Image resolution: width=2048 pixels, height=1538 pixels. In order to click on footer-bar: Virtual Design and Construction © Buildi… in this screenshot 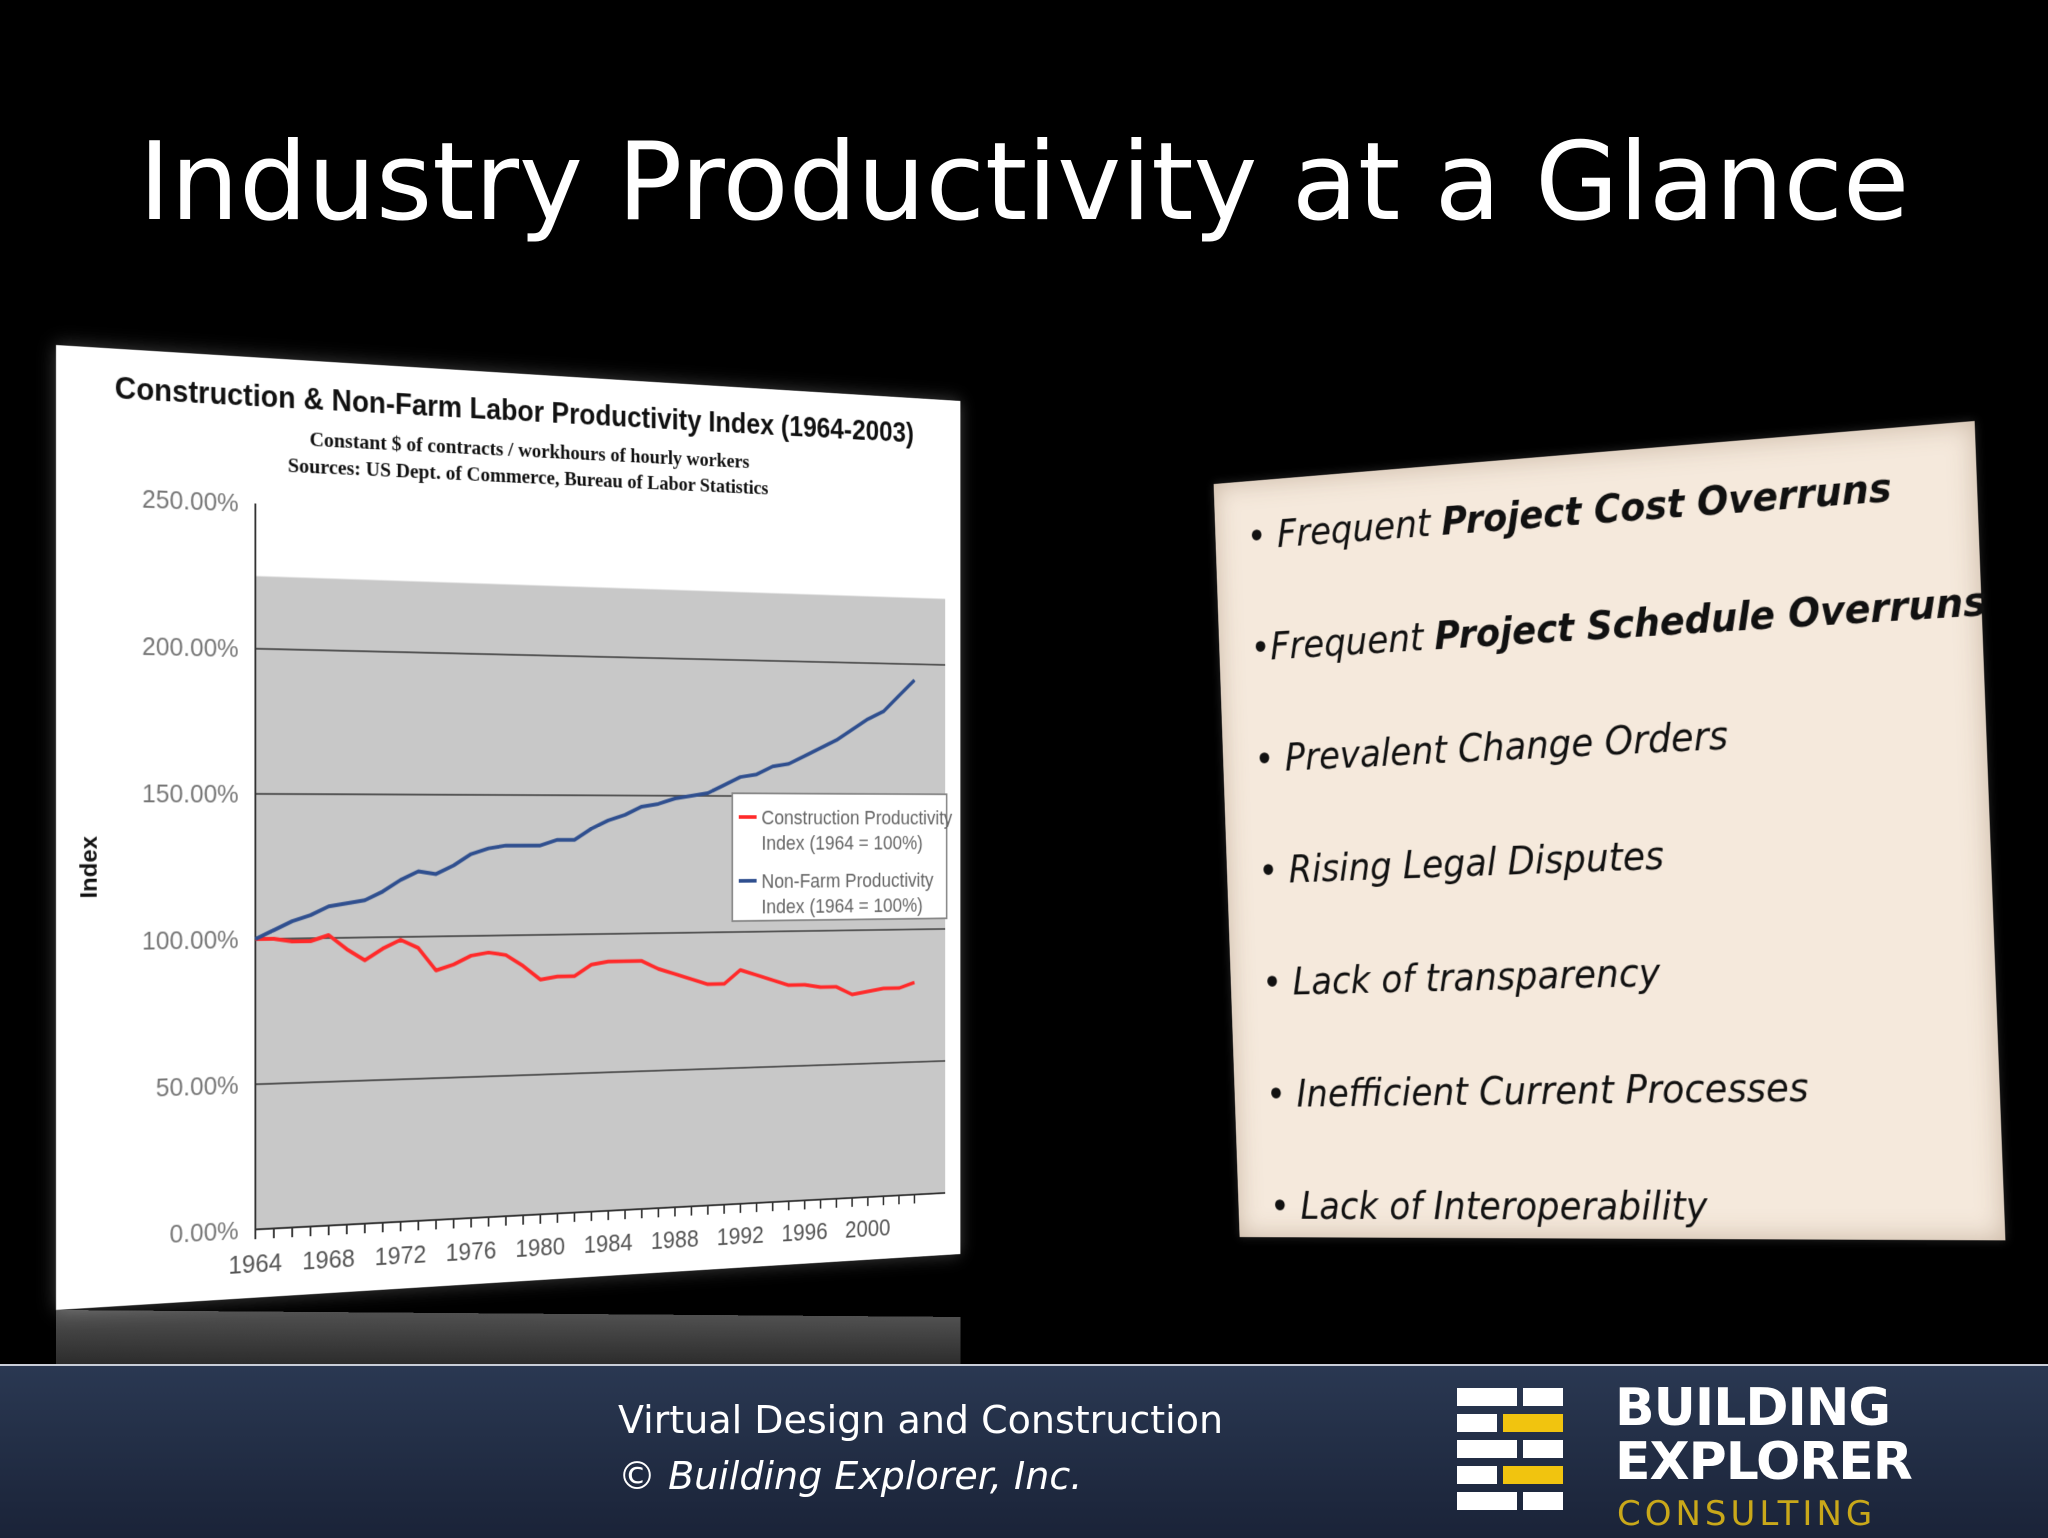, I will do `click(1024, 1451)`.